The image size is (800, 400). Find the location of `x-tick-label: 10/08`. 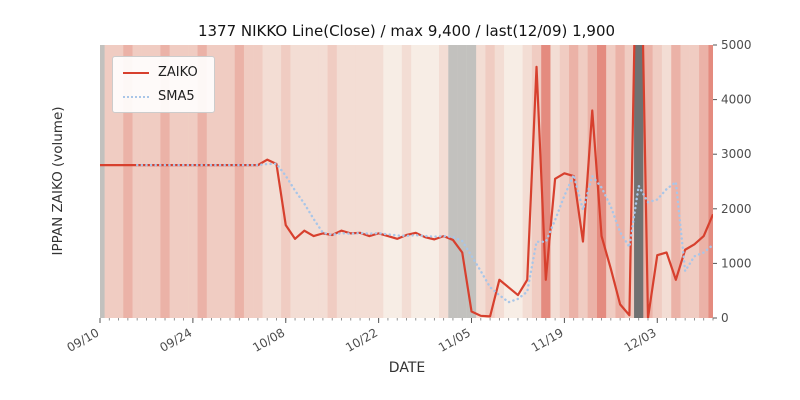

x-tick-label: 10/08 is located at coordinates (268, 339).